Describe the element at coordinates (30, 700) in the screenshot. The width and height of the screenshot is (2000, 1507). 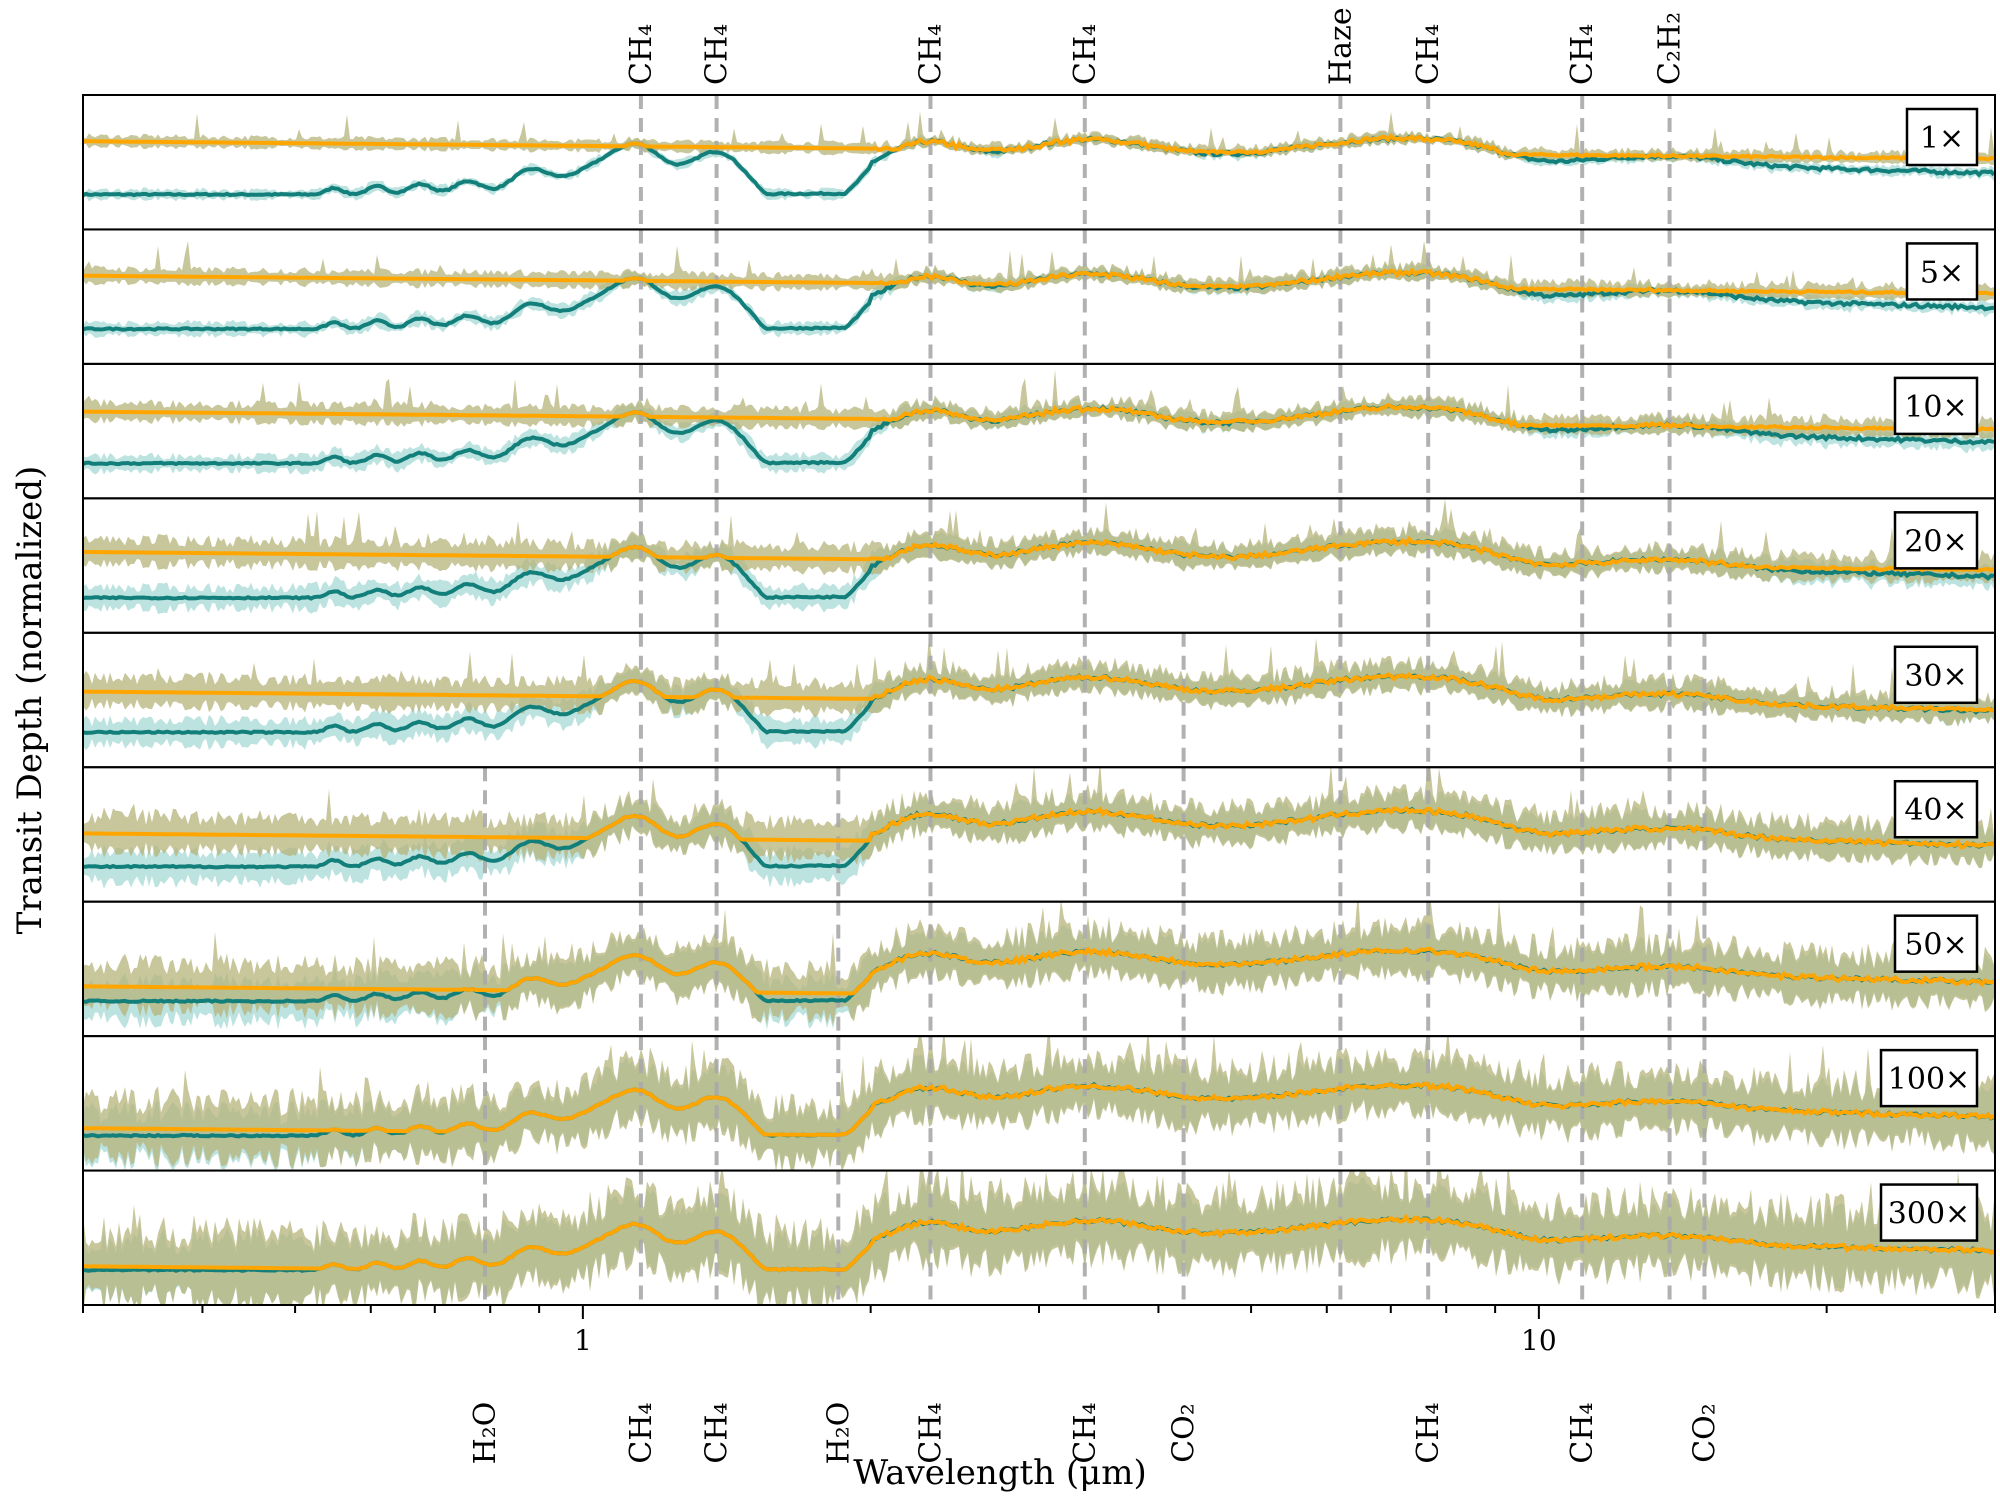
I see `y-axis-label: Transit Depth (normalized)` at that location.